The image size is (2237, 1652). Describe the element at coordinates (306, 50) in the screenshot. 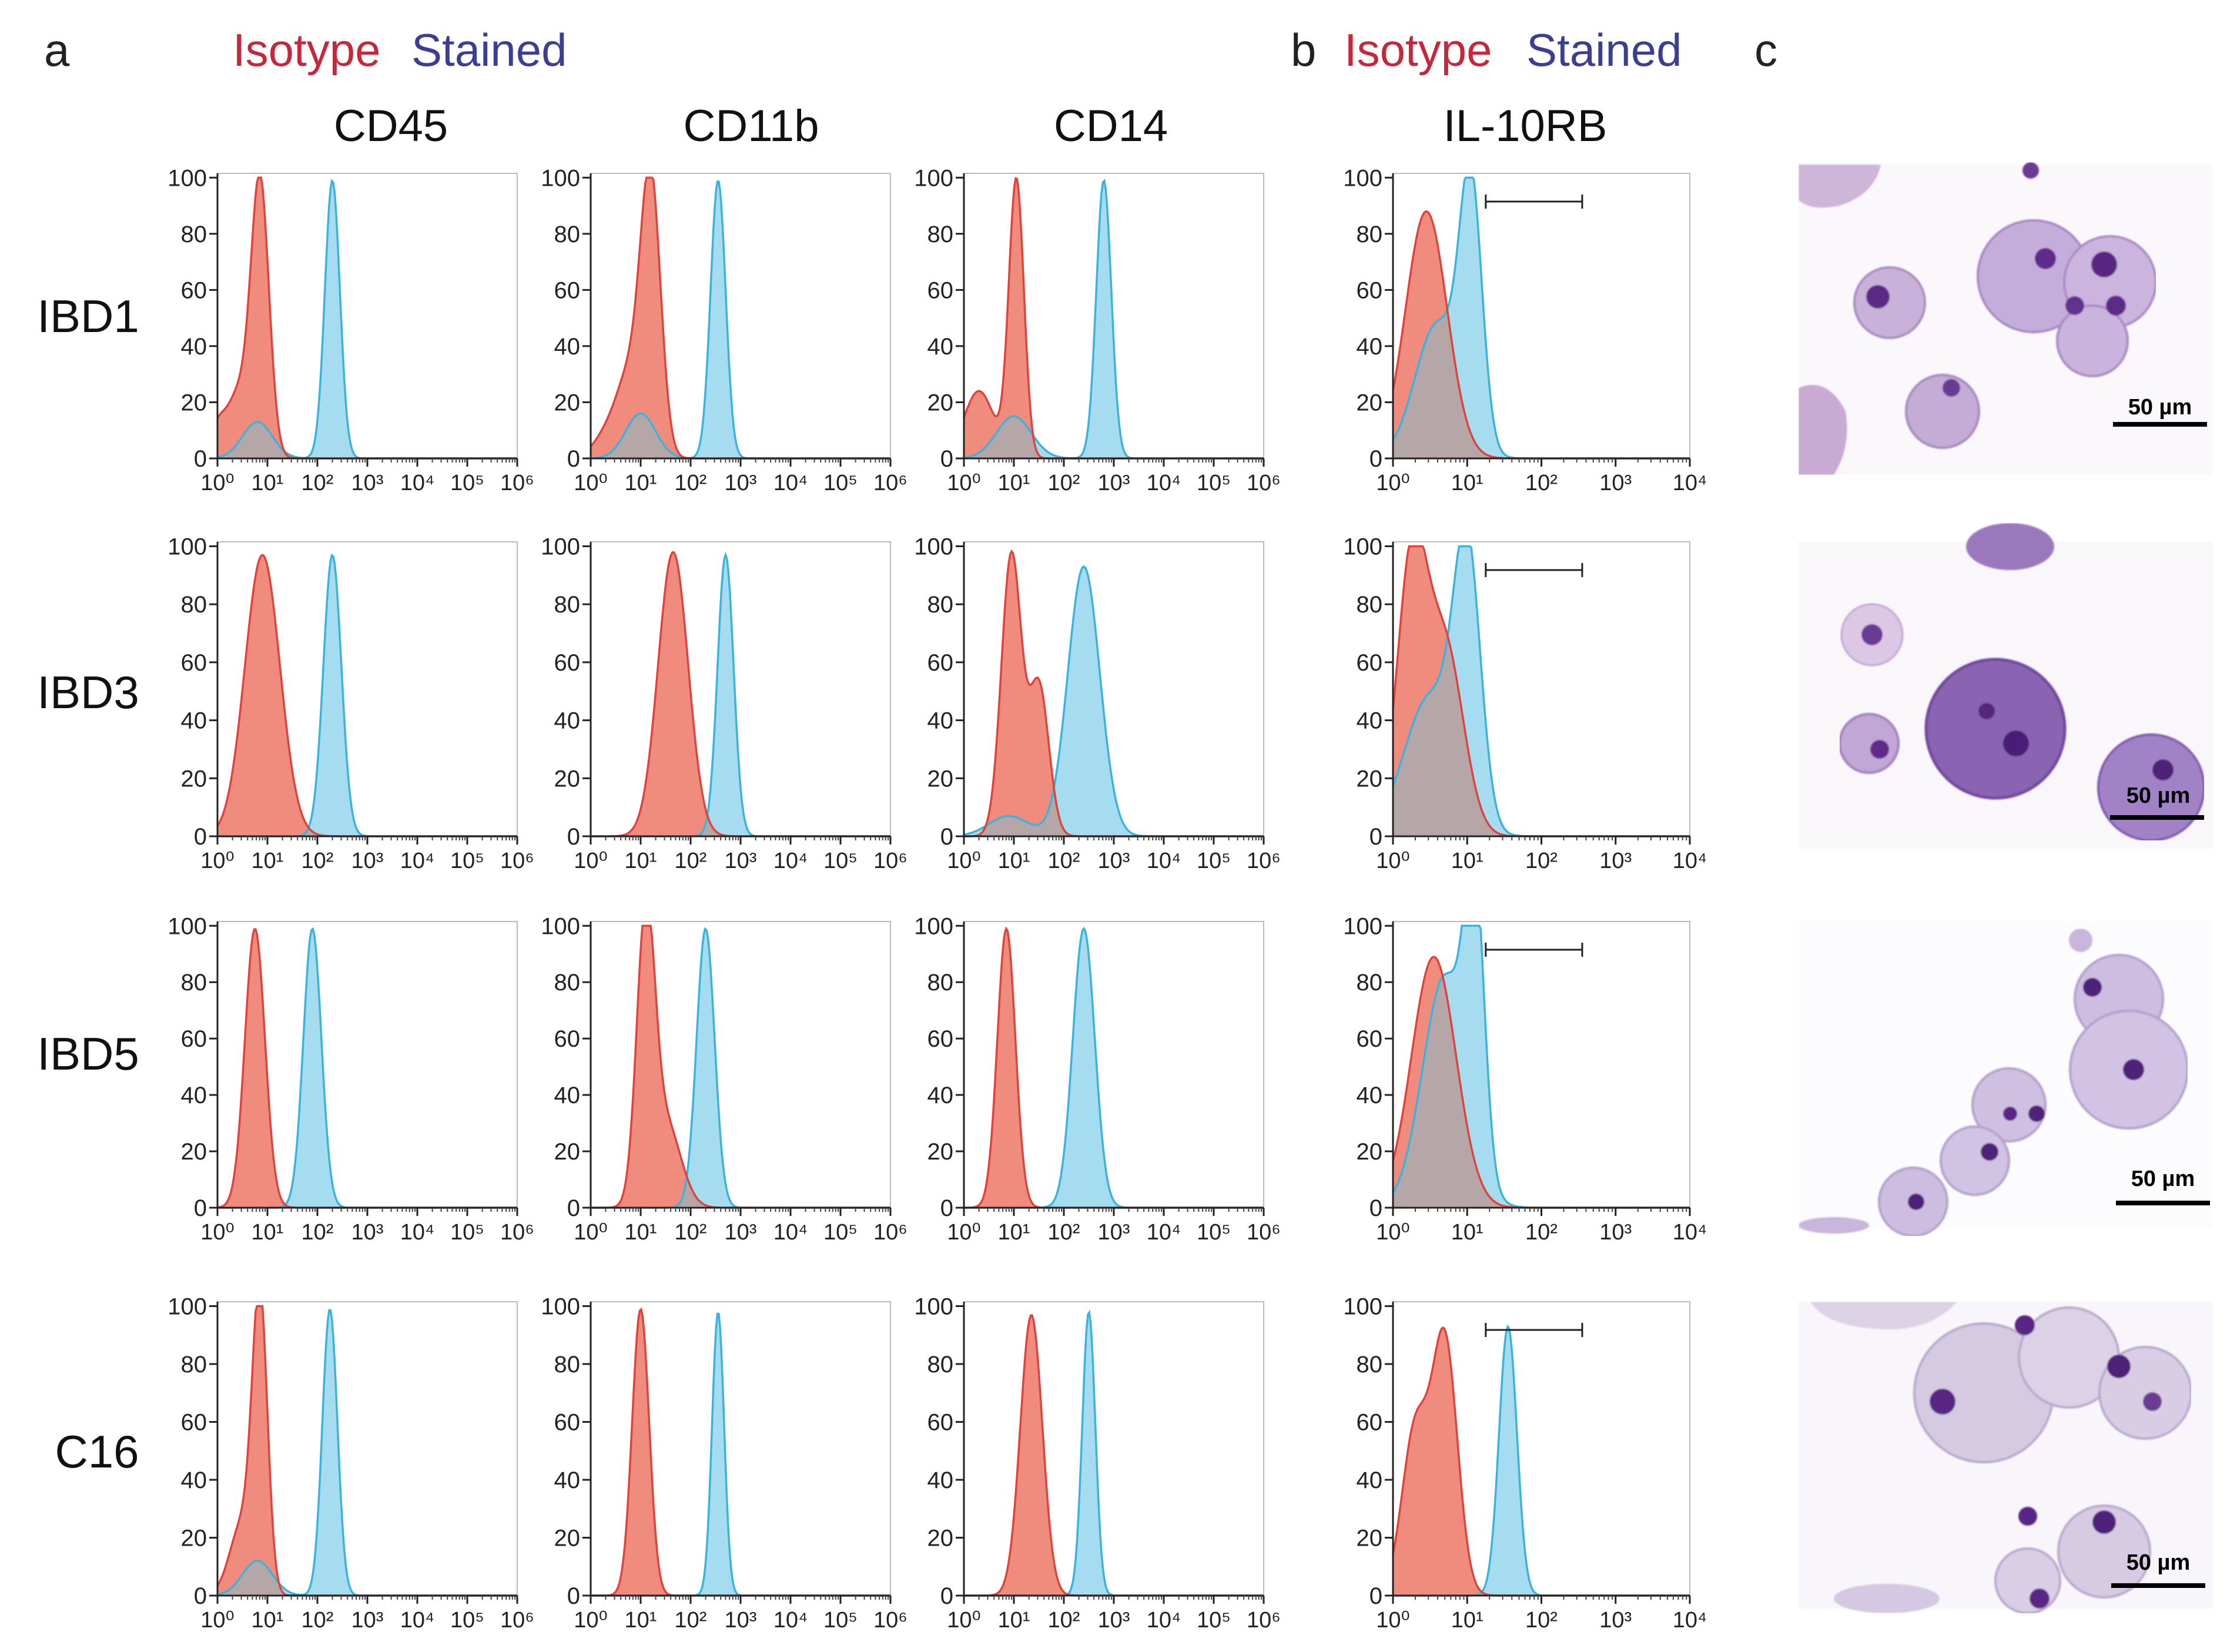

I see `legend-isotype-a: Isotype` at that location.